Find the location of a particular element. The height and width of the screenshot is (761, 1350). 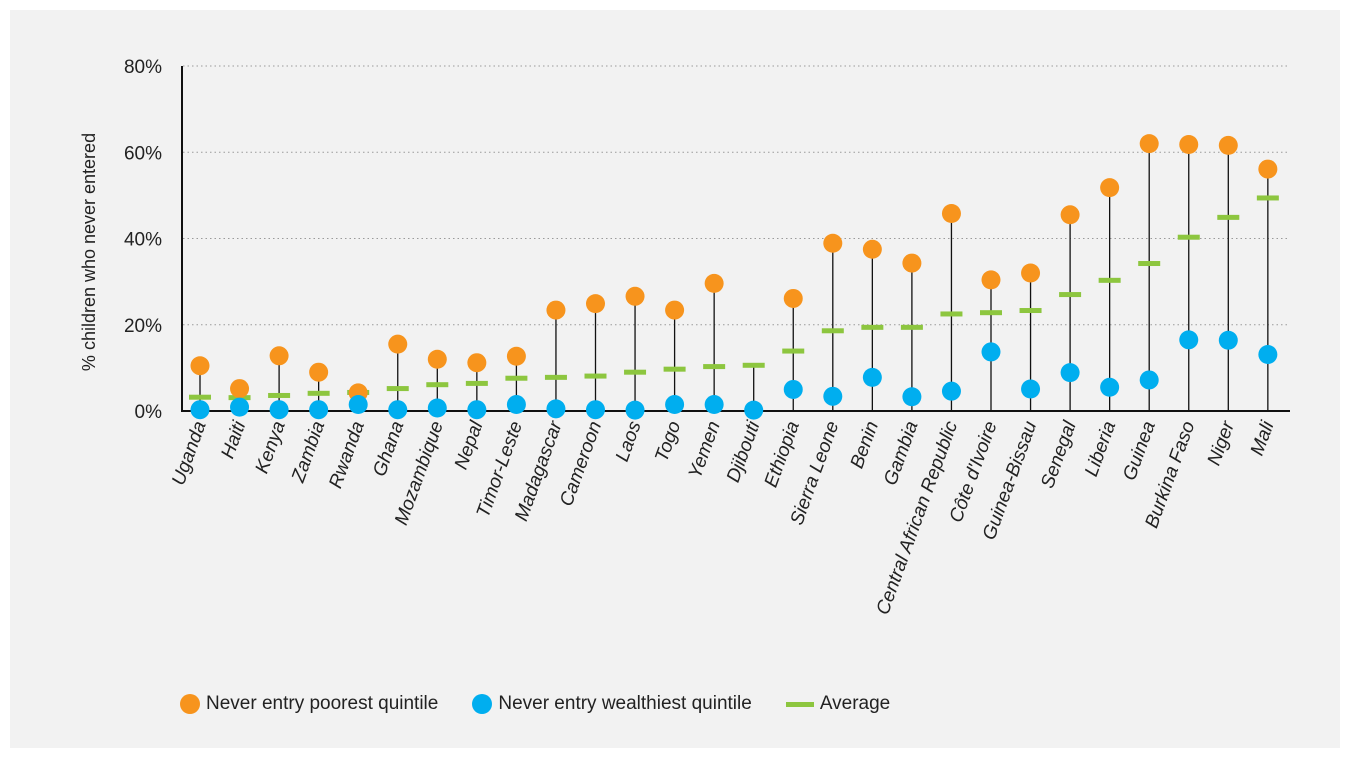

legend-item-average: Average is located at coordinates (838, 704).